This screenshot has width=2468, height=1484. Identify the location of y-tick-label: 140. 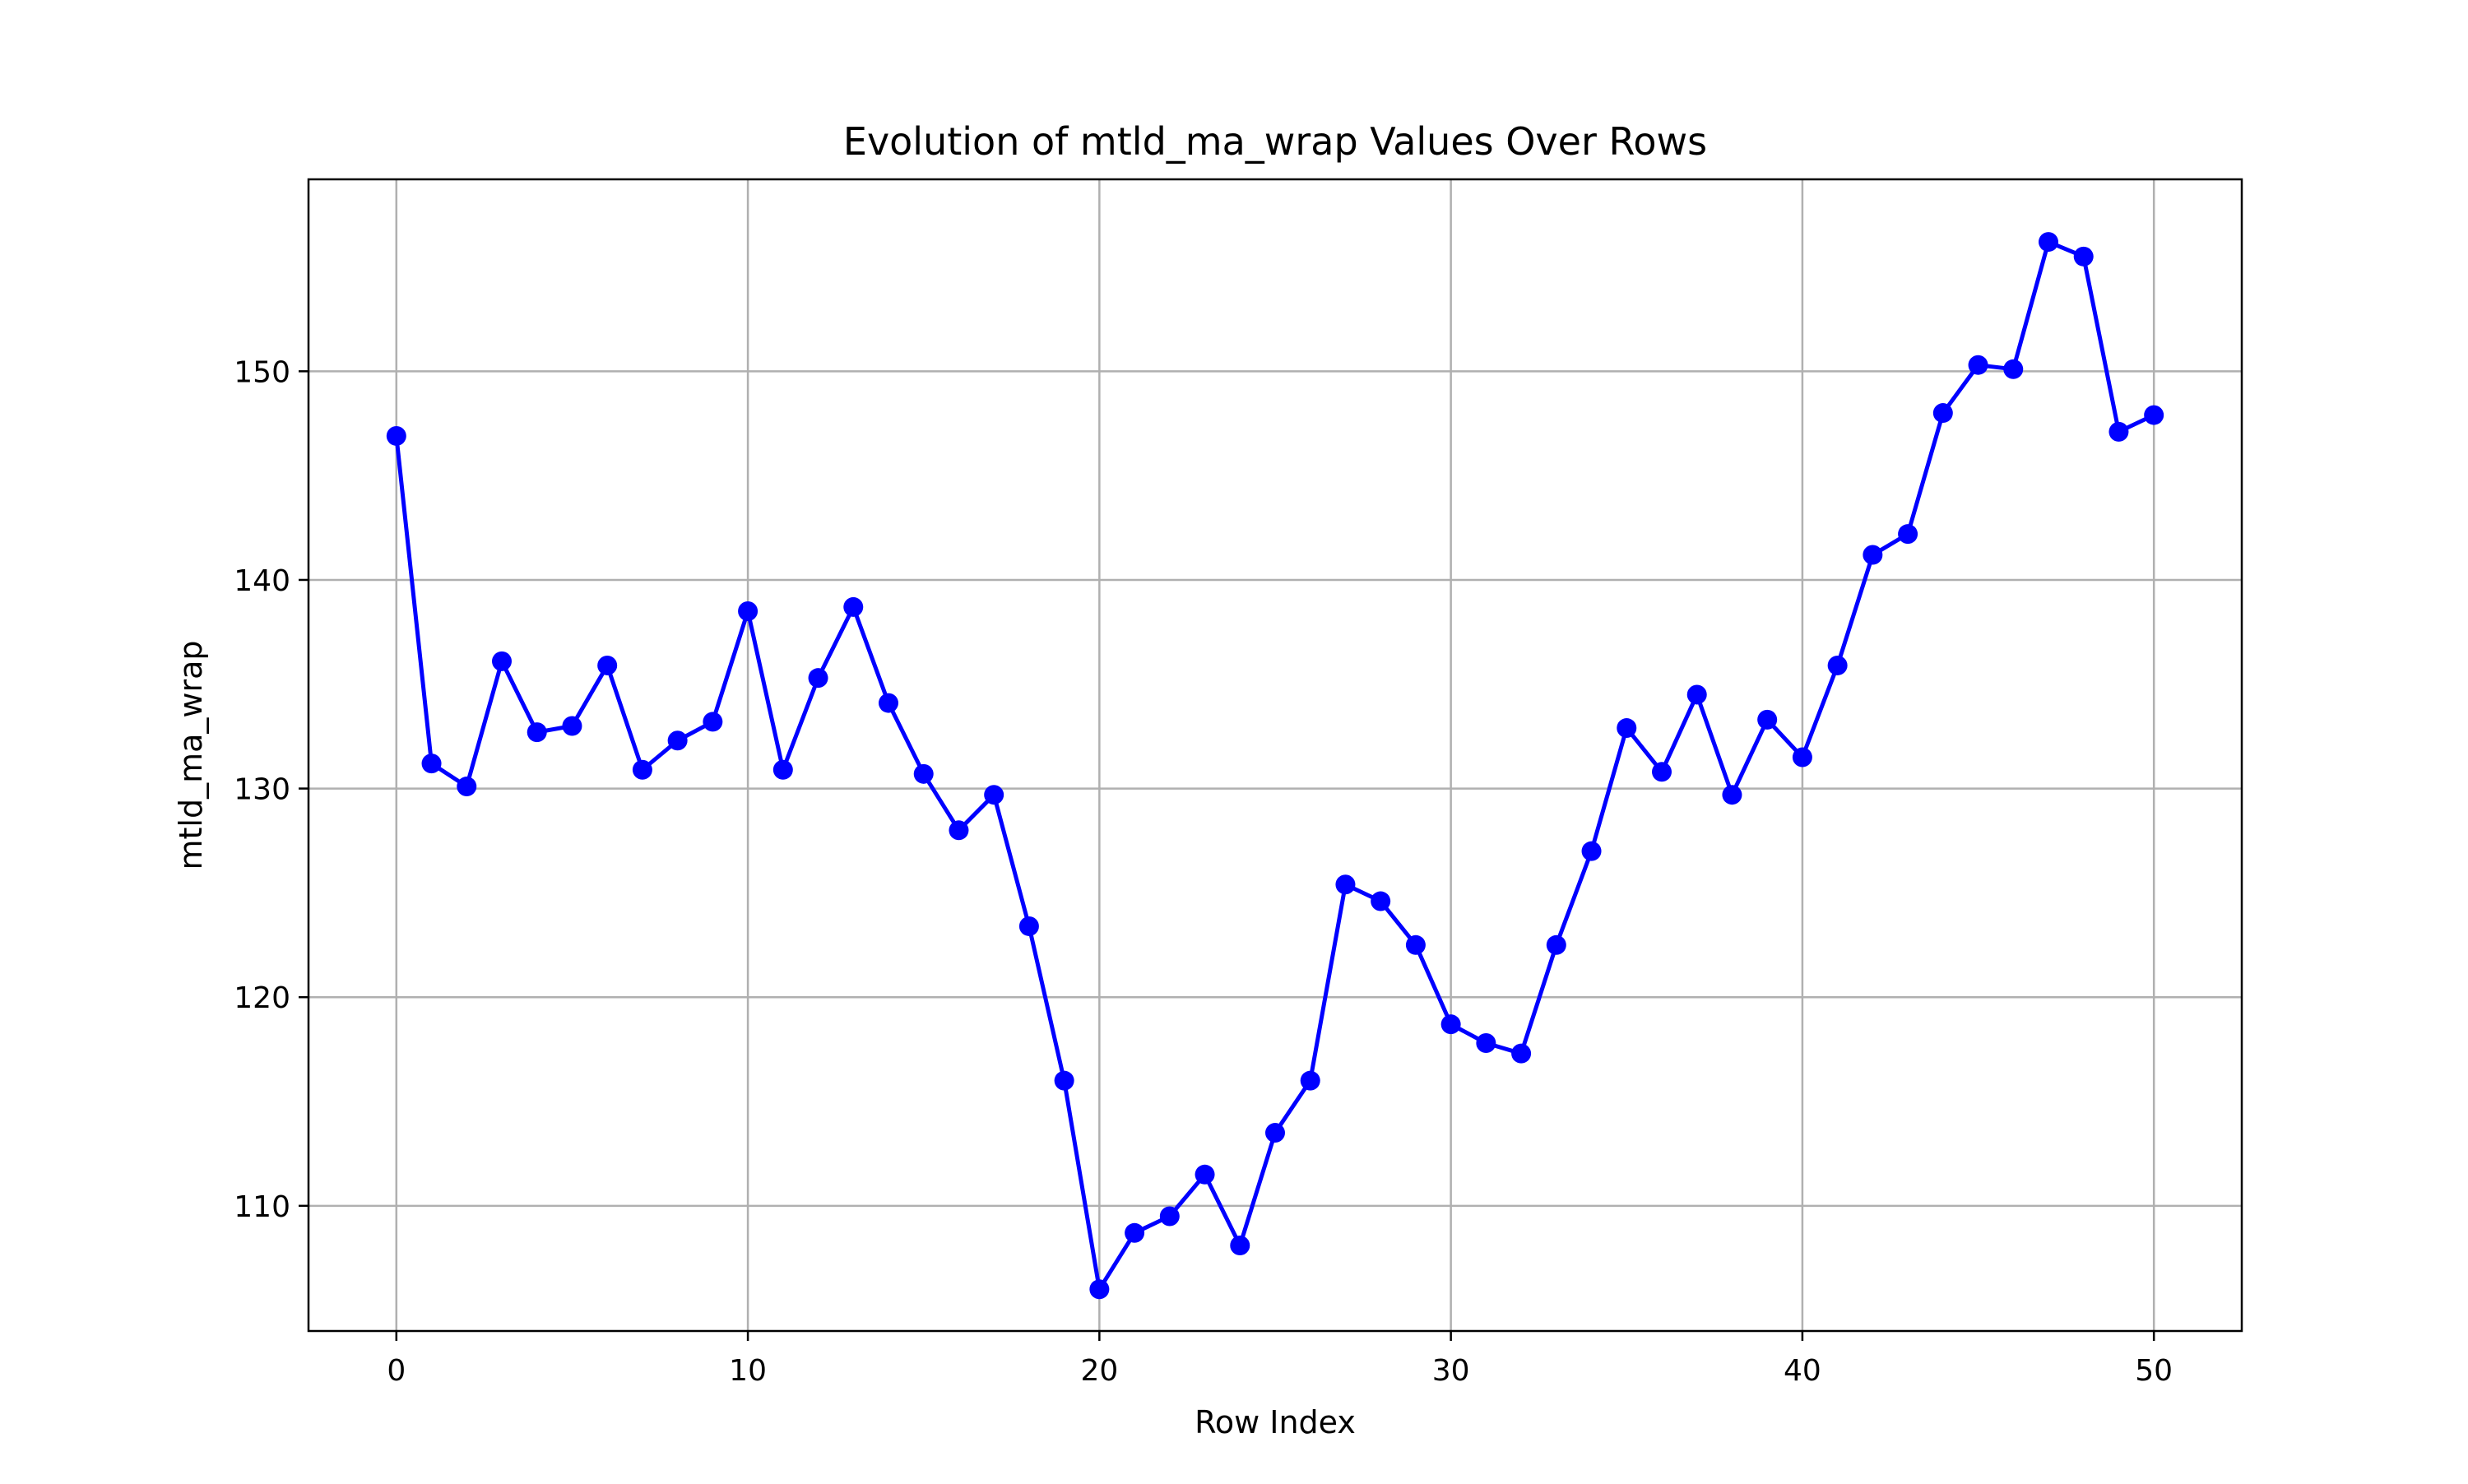
(262, 581).